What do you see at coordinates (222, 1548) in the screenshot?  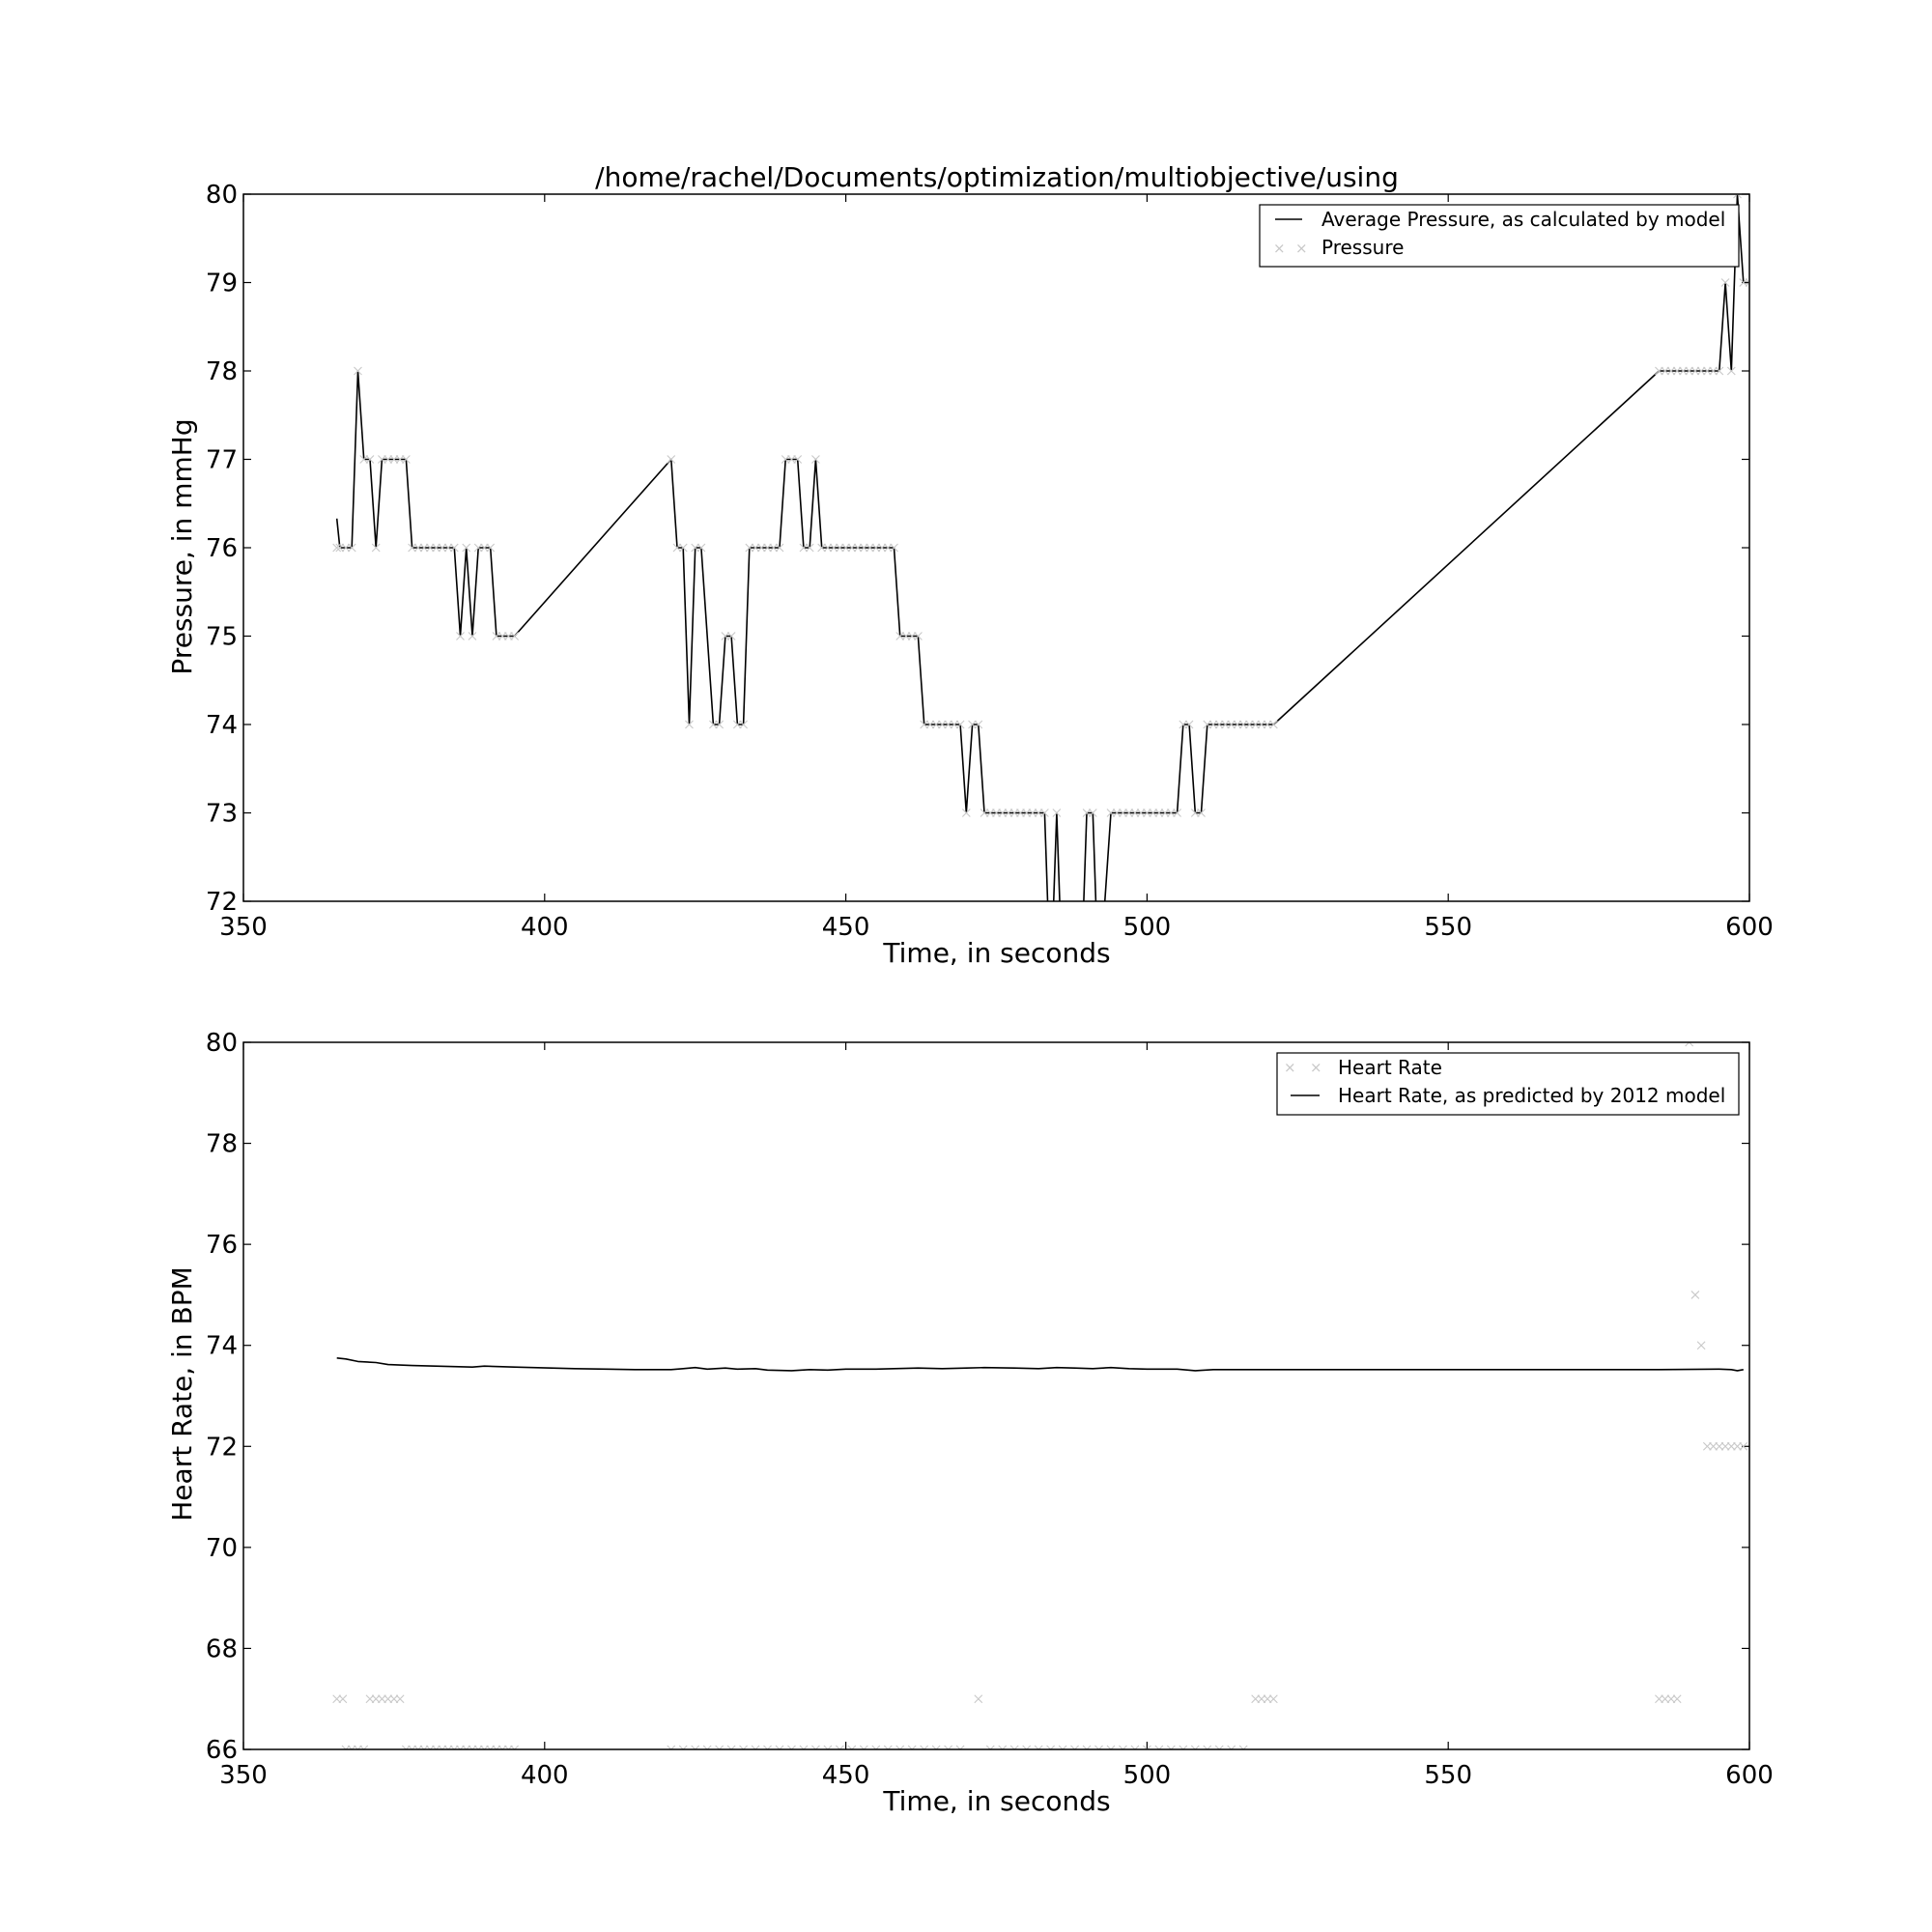 I see `y-tick-label: 70` at bounding box center [222, 1548].